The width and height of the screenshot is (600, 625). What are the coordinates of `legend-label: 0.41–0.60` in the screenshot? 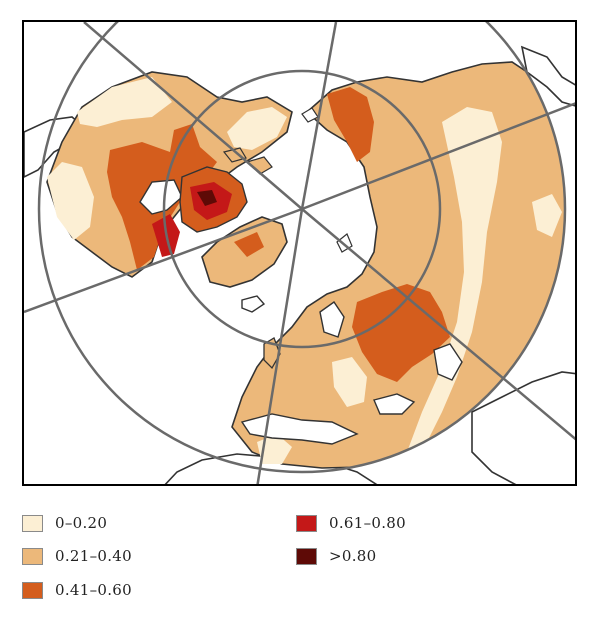 It's located at (93, 590).